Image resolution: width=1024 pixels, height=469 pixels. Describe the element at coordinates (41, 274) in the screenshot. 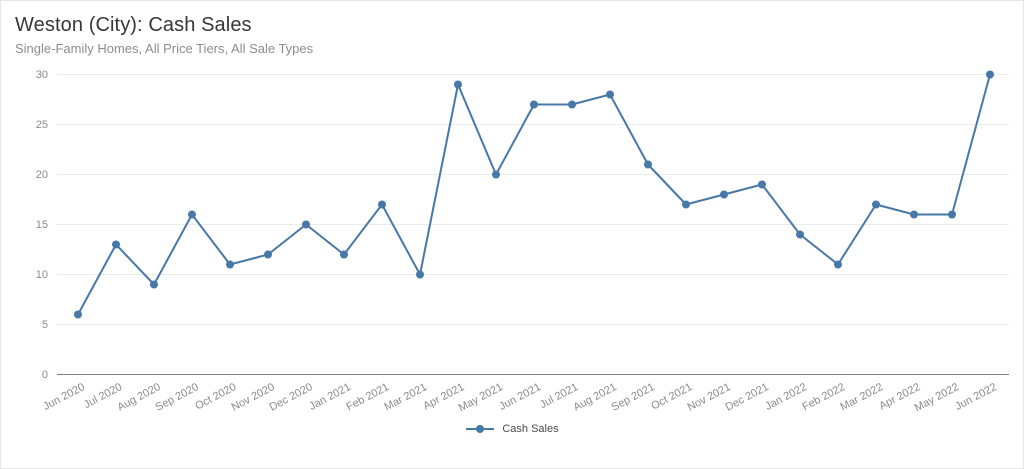

I see `y-axis-label: 10` at that location.